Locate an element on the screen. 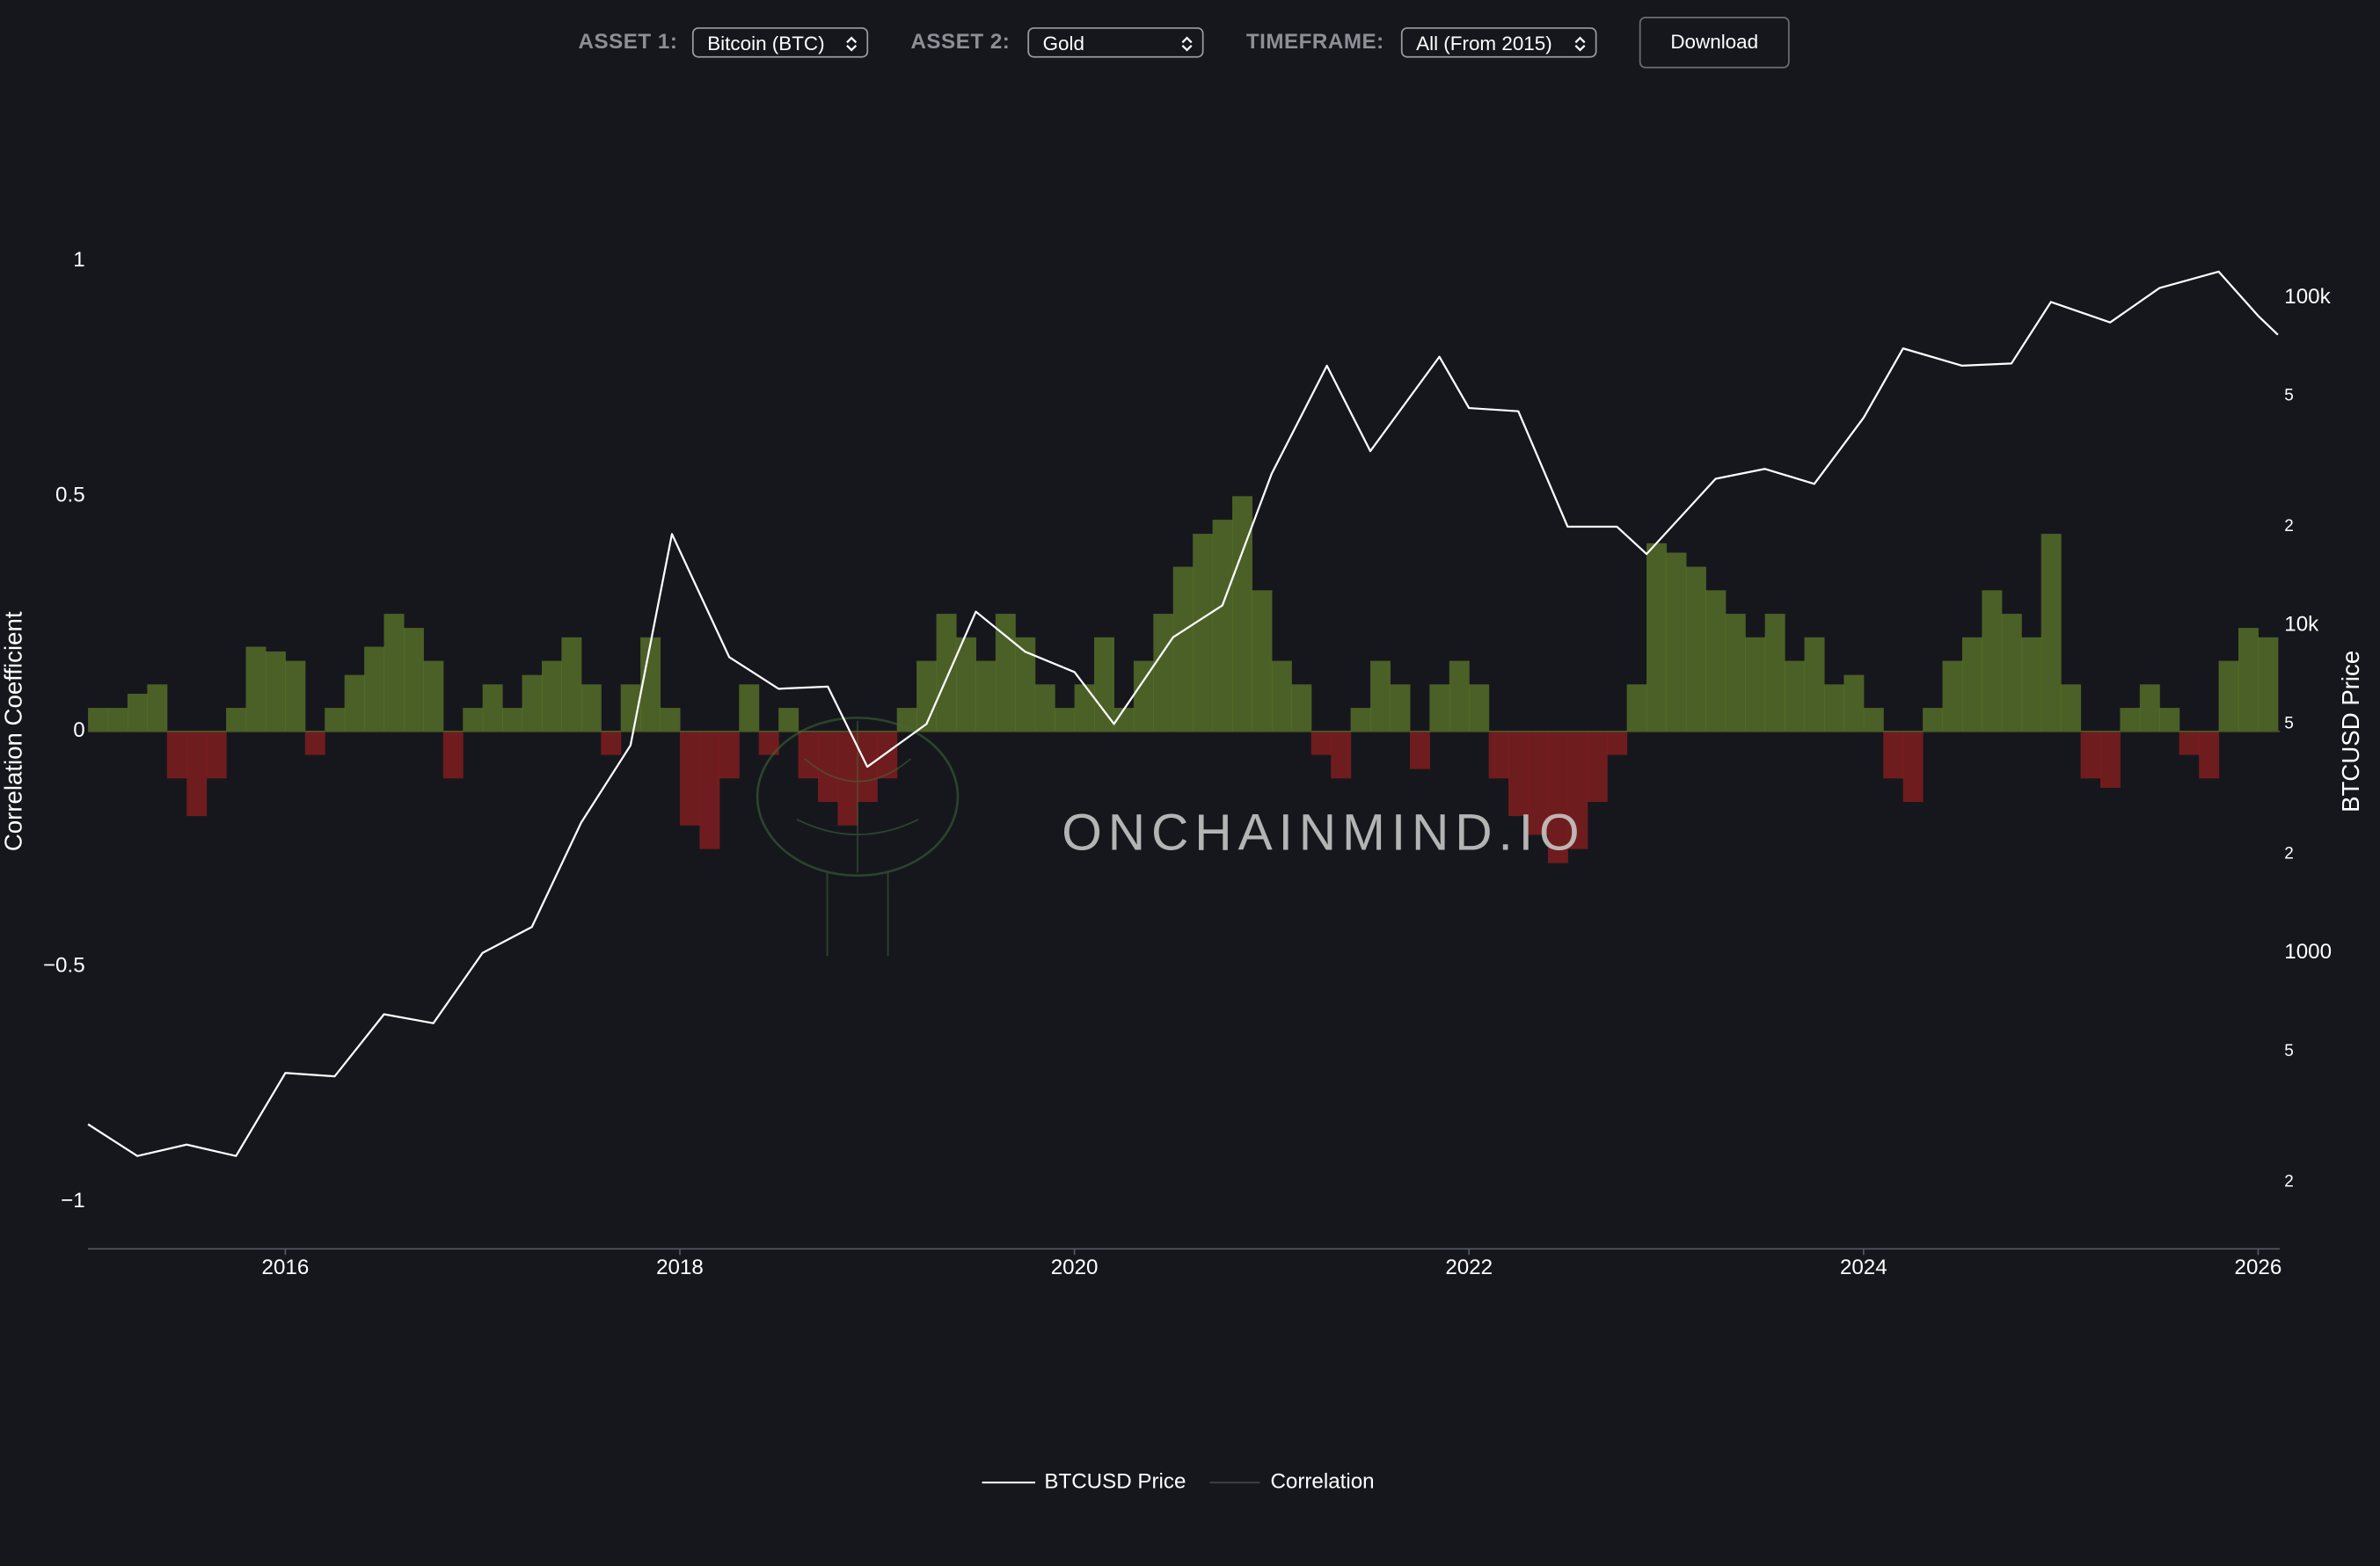 The height and width of the screenshot is (1566, 2380). download-button: Download is located at coordinates (1714, 42).